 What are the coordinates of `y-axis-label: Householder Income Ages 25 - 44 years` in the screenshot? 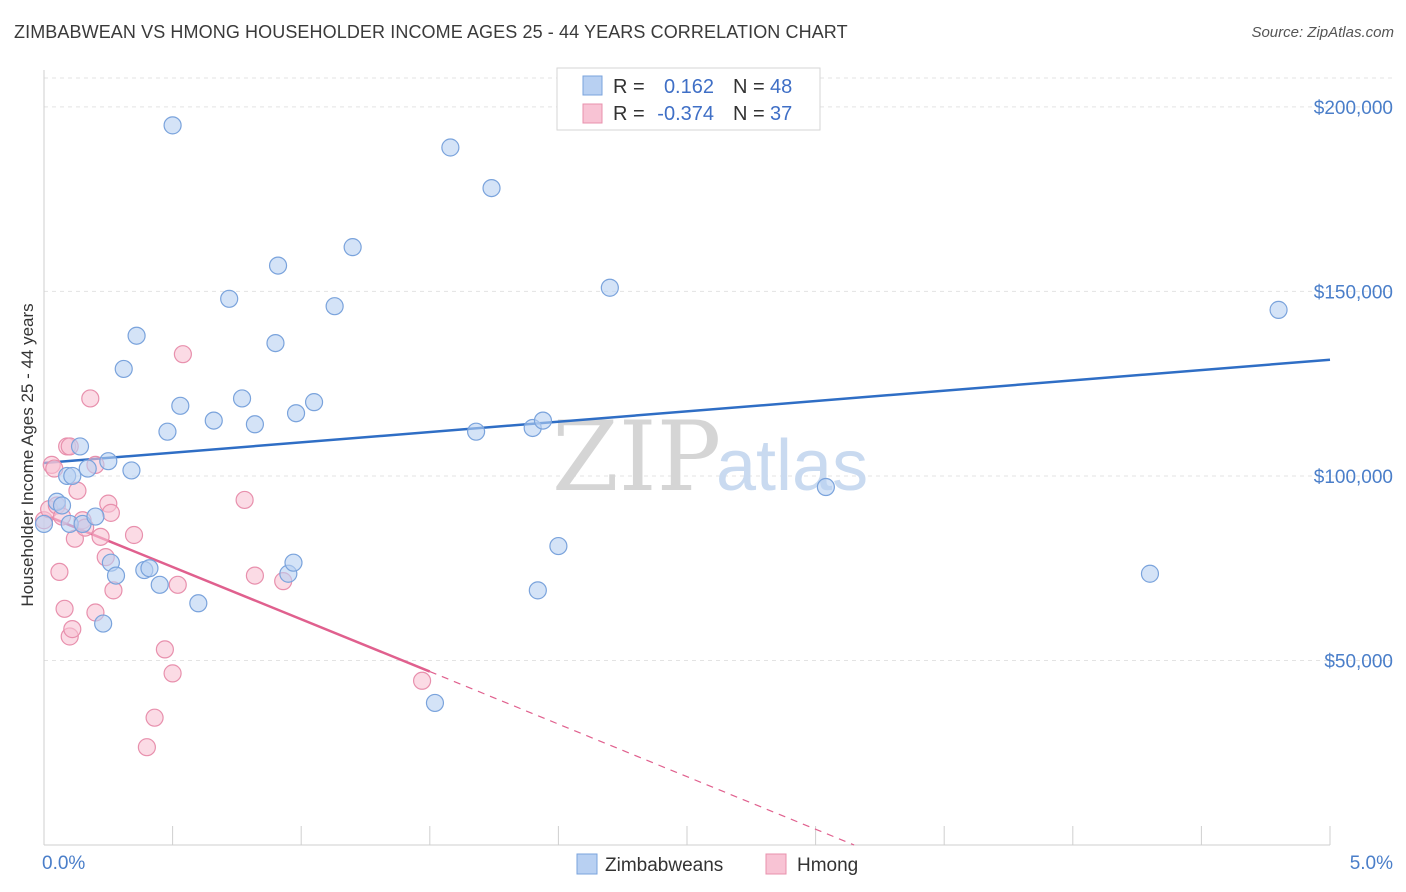 It's located at (27, 454).